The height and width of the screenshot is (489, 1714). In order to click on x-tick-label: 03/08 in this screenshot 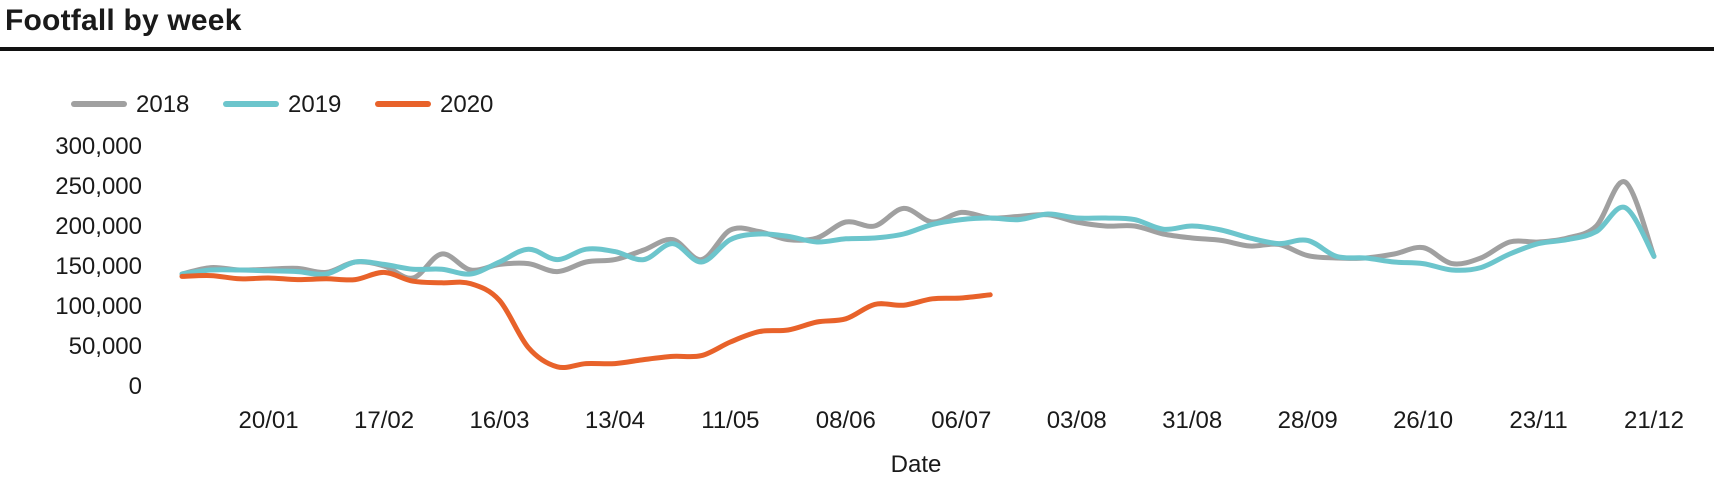, I will do `click(1077, 420)`.